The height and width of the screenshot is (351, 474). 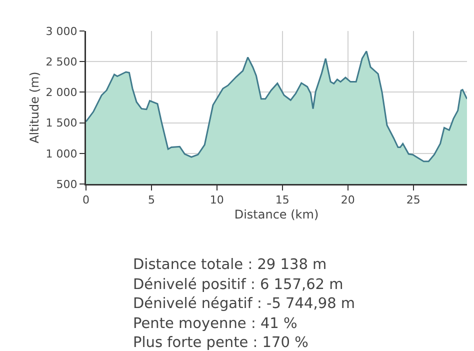 What do you see at coordinates (67, 184) in the screenshot?
I see `y-tick-label: 500` at bounding box center [67, 184].